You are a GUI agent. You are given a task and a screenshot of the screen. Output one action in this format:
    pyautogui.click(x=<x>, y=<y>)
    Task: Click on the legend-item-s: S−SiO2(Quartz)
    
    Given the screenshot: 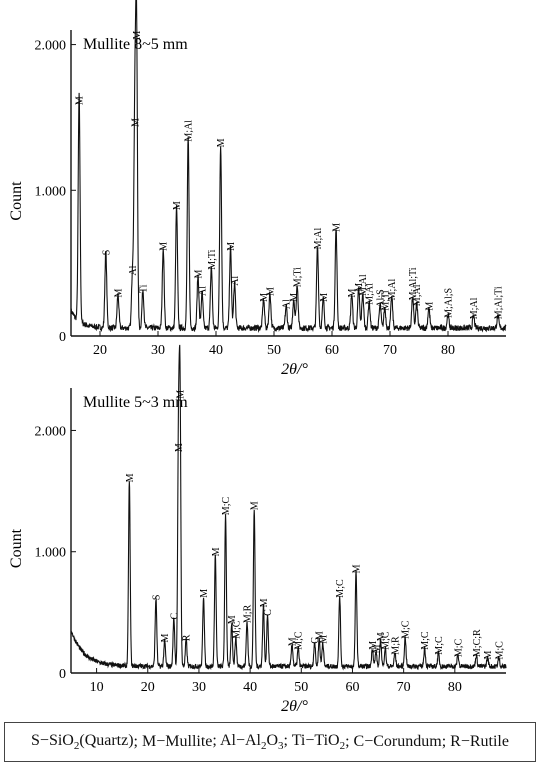 What is the action you would take?
    pyautogui.click(x=82, y=742)
    